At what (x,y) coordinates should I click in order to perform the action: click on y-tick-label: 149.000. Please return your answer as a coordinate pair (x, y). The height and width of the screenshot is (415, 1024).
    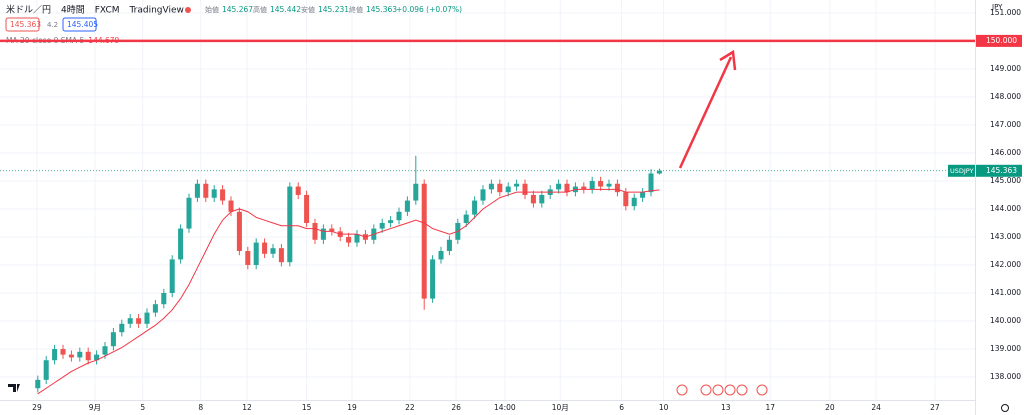
    Looking at the image, I should click on (1005, 68).